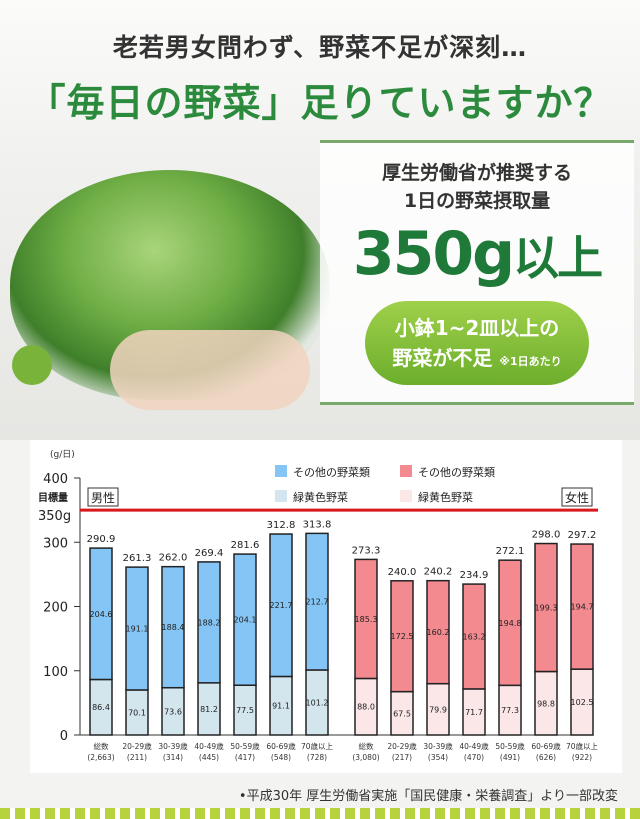  What do you see at coordinates (281, 757) in the screenshot?
I see `sample-size-label: (548)` at bounding box center [281, 757].